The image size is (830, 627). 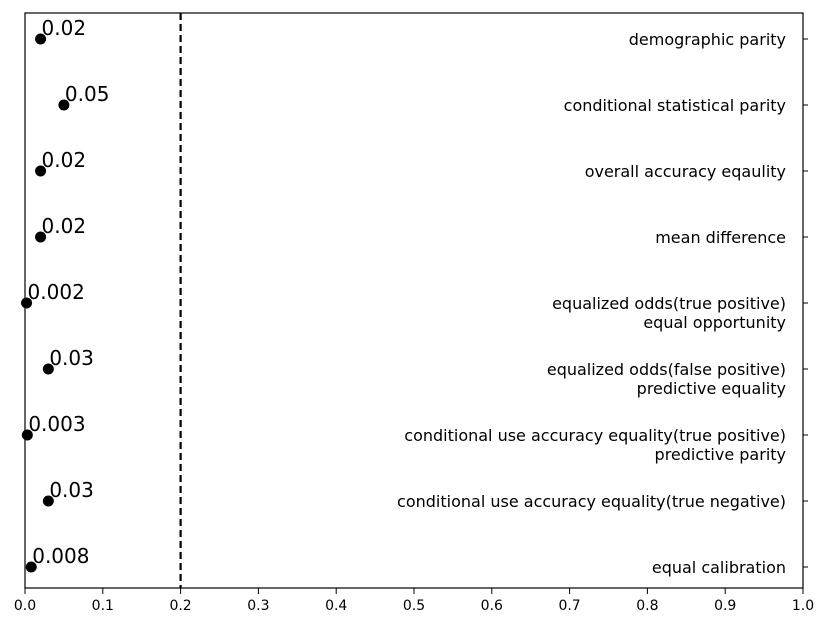 What do you see at coordinates (25, 606) in the screenshot?
I see `x-tick-label: 0.0` at bounding box center [25, 606].